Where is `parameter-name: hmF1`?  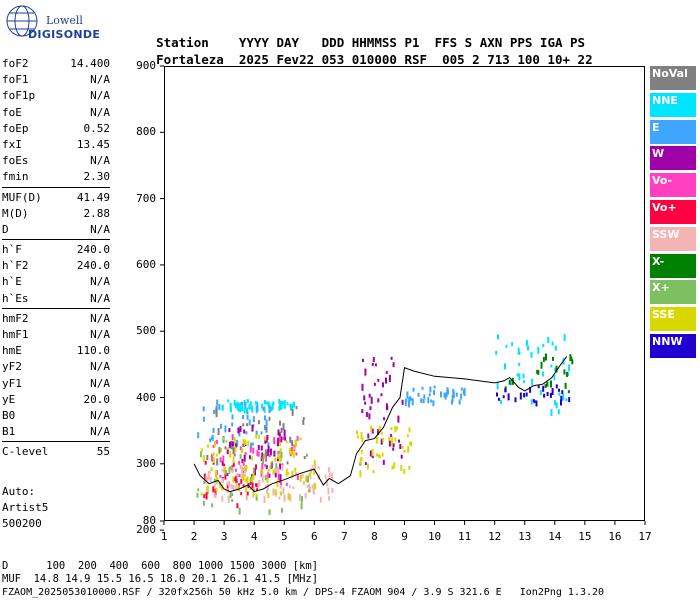 parameter-name: hmF1 is located at coordinates (15, 334).